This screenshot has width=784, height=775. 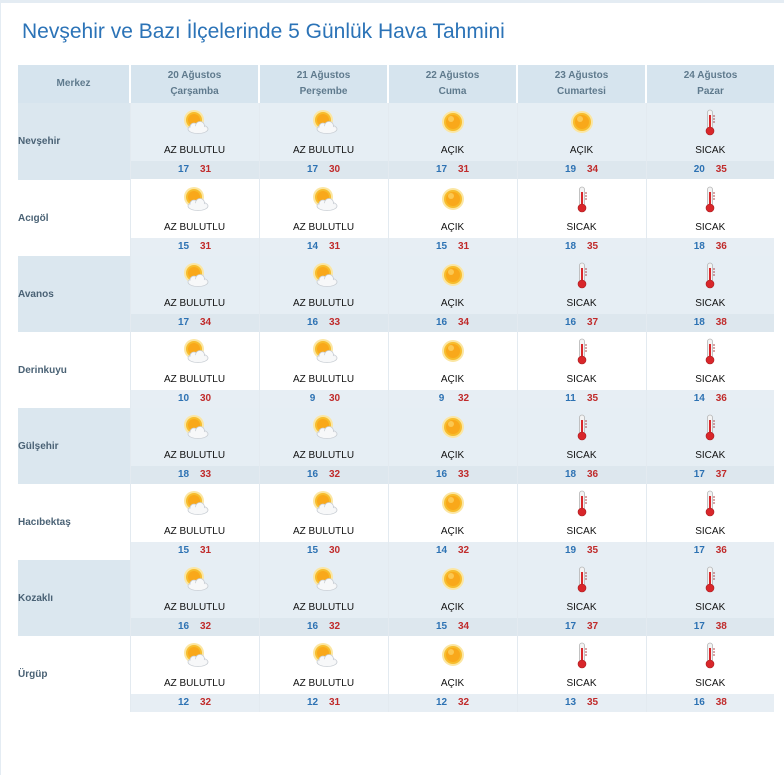 I want to click on max-temperature: 33, so click(x=205, y=474).